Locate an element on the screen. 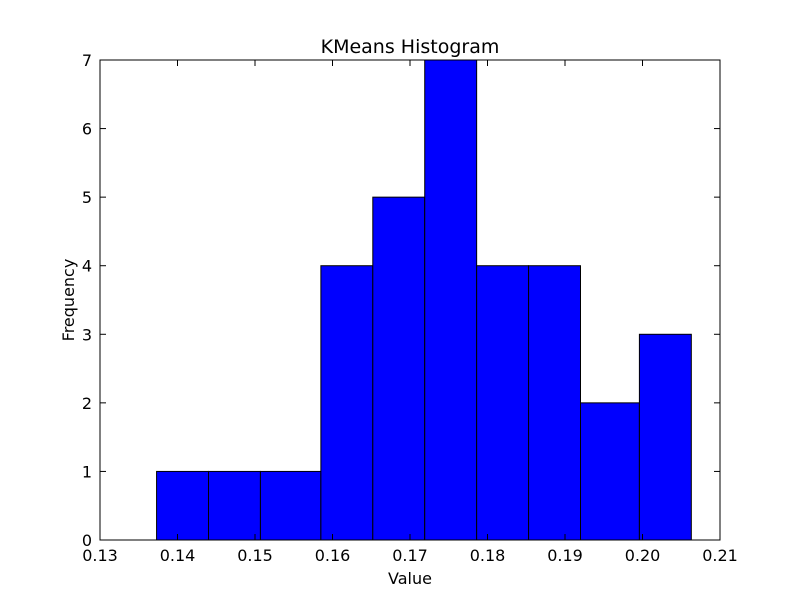 This screenshot has width=800, height=600. y-axis-label: Frequency is located at coordinates (68, 300).